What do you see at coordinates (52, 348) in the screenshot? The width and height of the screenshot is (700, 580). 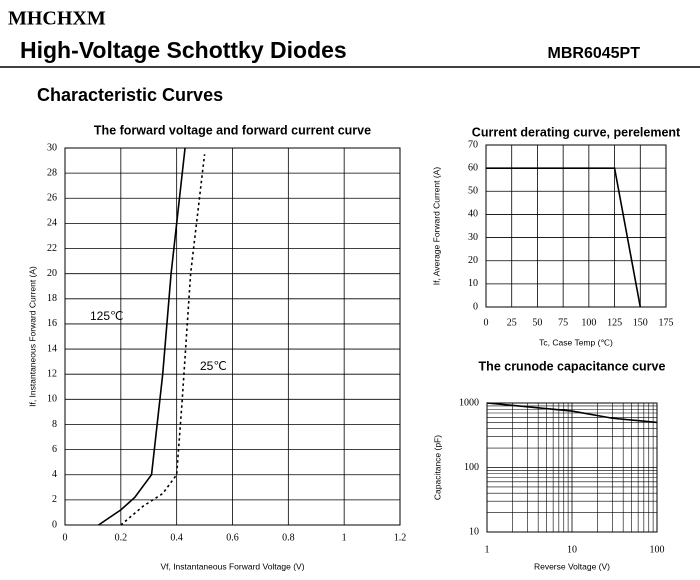 I see `y-tick-label: 14` at bounding box center [52, 348].